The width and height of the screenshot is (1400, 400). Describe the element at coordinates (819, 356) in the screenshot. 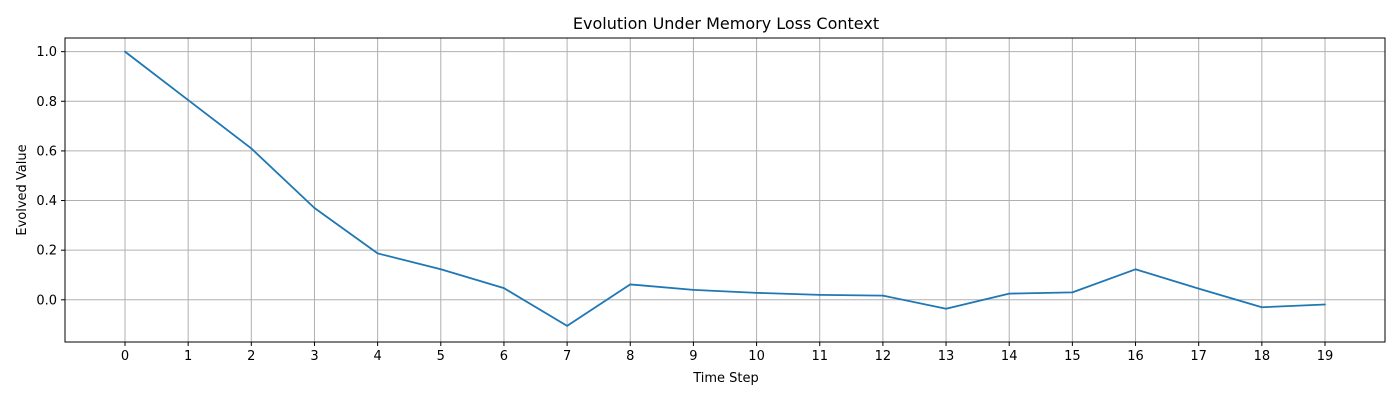

I see `x-tick-label: 11` at that location.